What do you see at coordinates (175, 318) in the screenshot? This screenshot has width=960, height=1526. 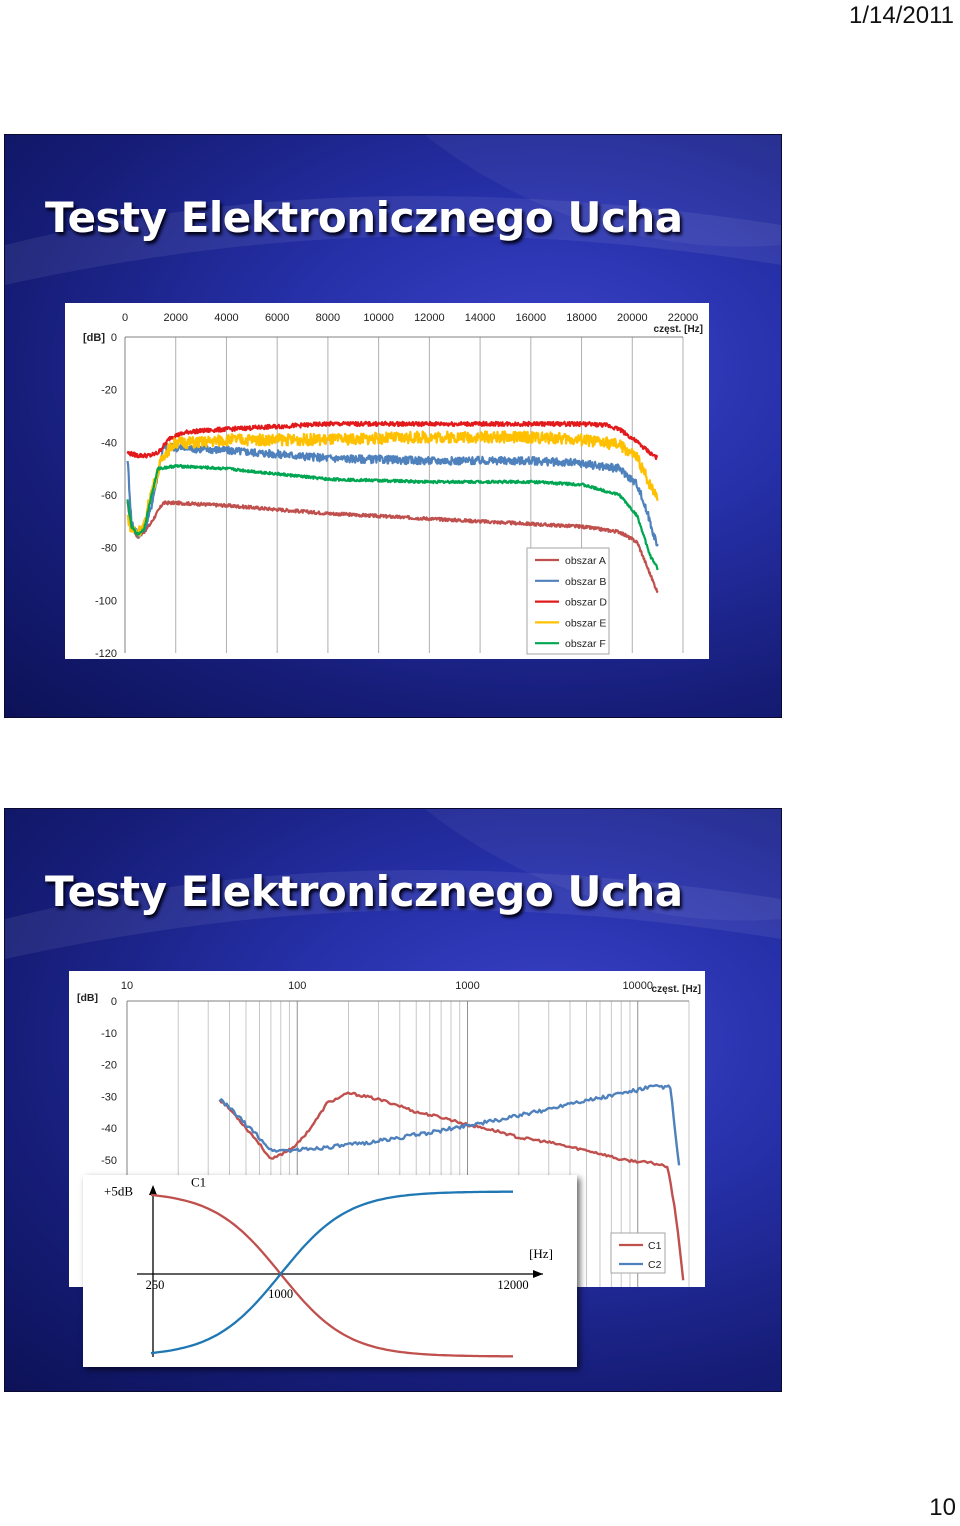 I see `x-tick-label: 2000` at bounding box center [175, 318].